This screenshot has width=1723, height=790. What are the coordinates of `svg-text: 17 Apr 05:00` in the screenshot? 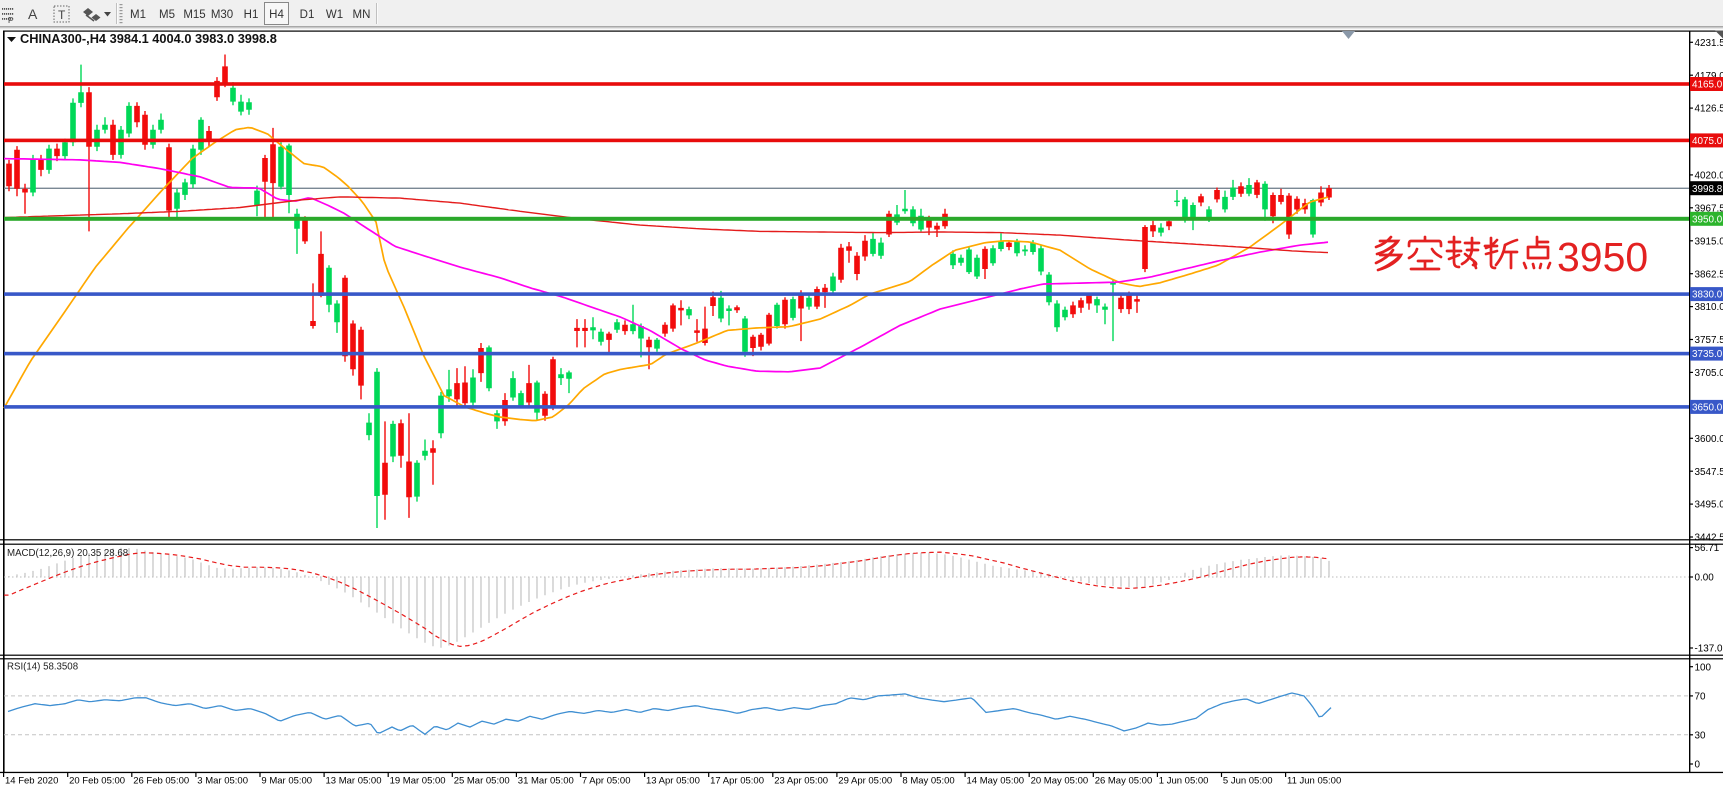 It's located at (737, 781).